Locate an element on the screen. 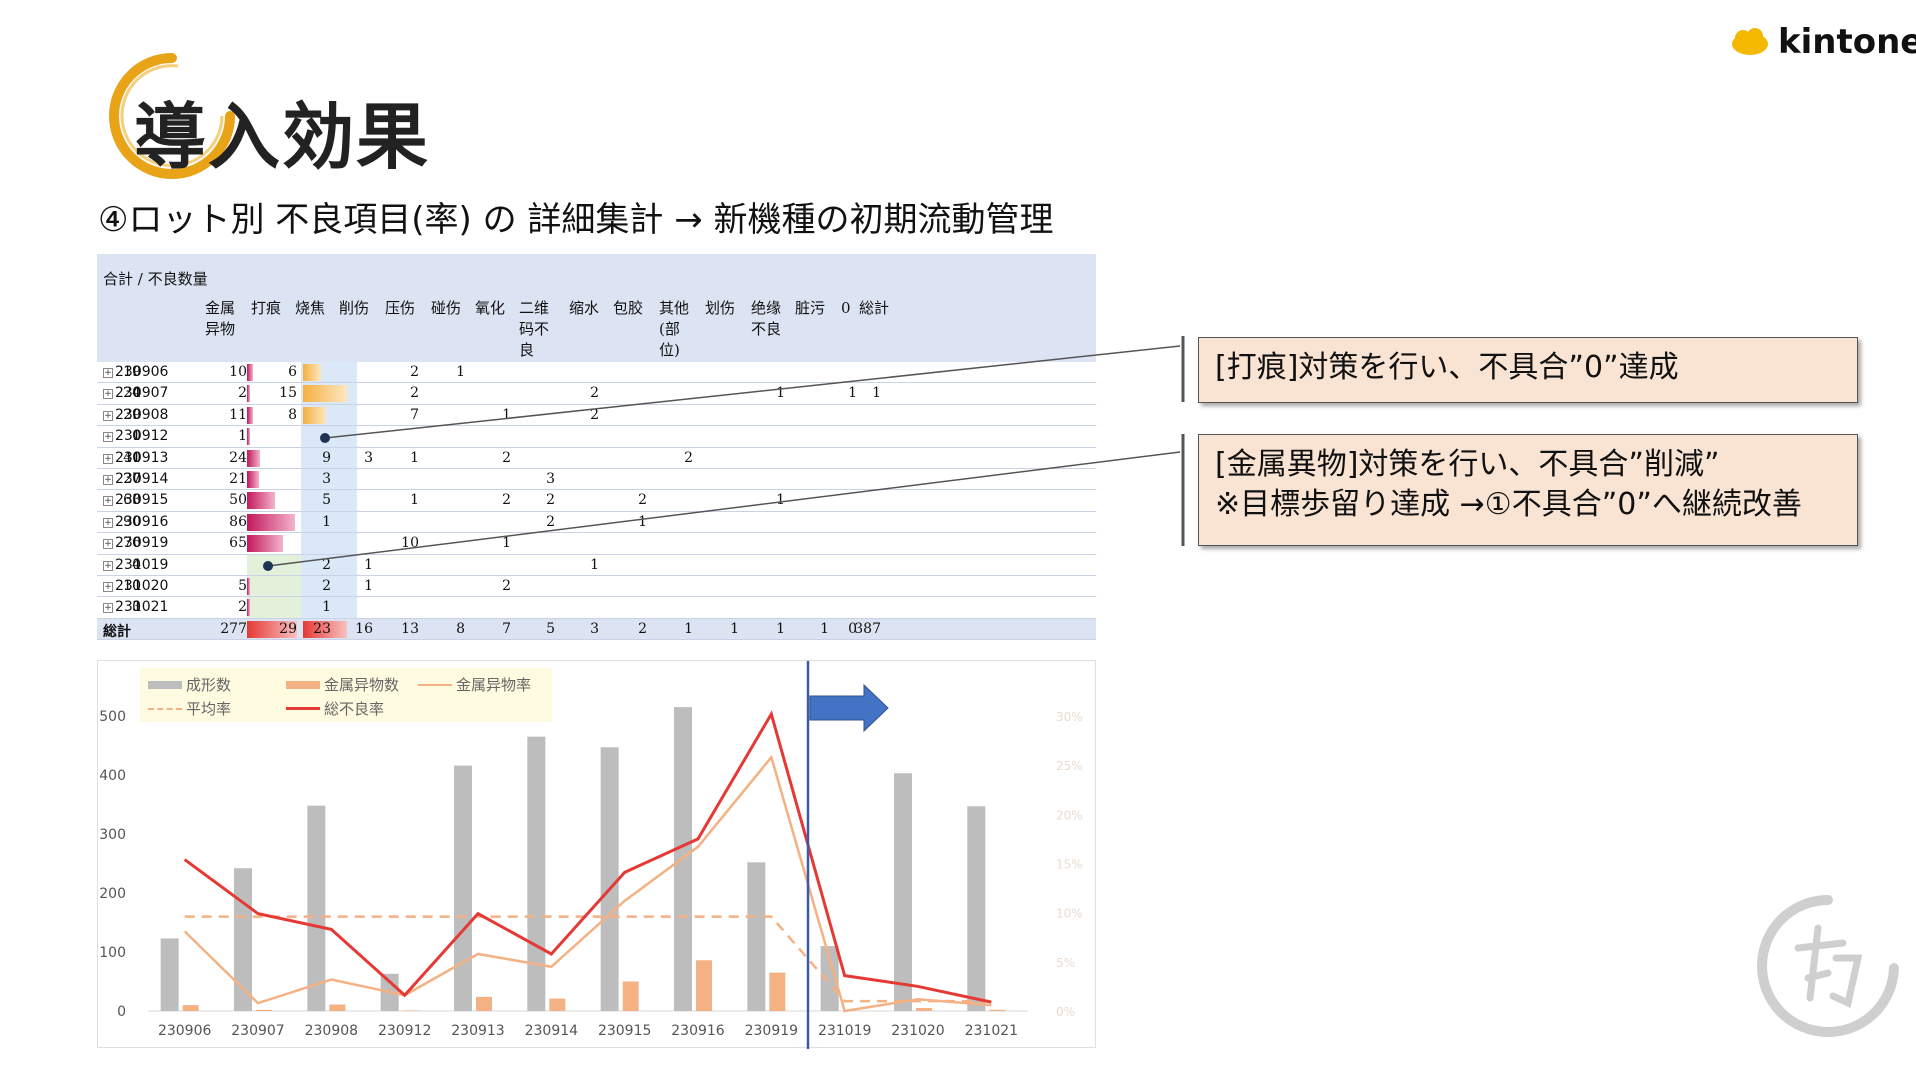 The width and height of the screenshot is (1916, 1078). table-row: +230912 1 0 1 is located at coordinates (596, 437).